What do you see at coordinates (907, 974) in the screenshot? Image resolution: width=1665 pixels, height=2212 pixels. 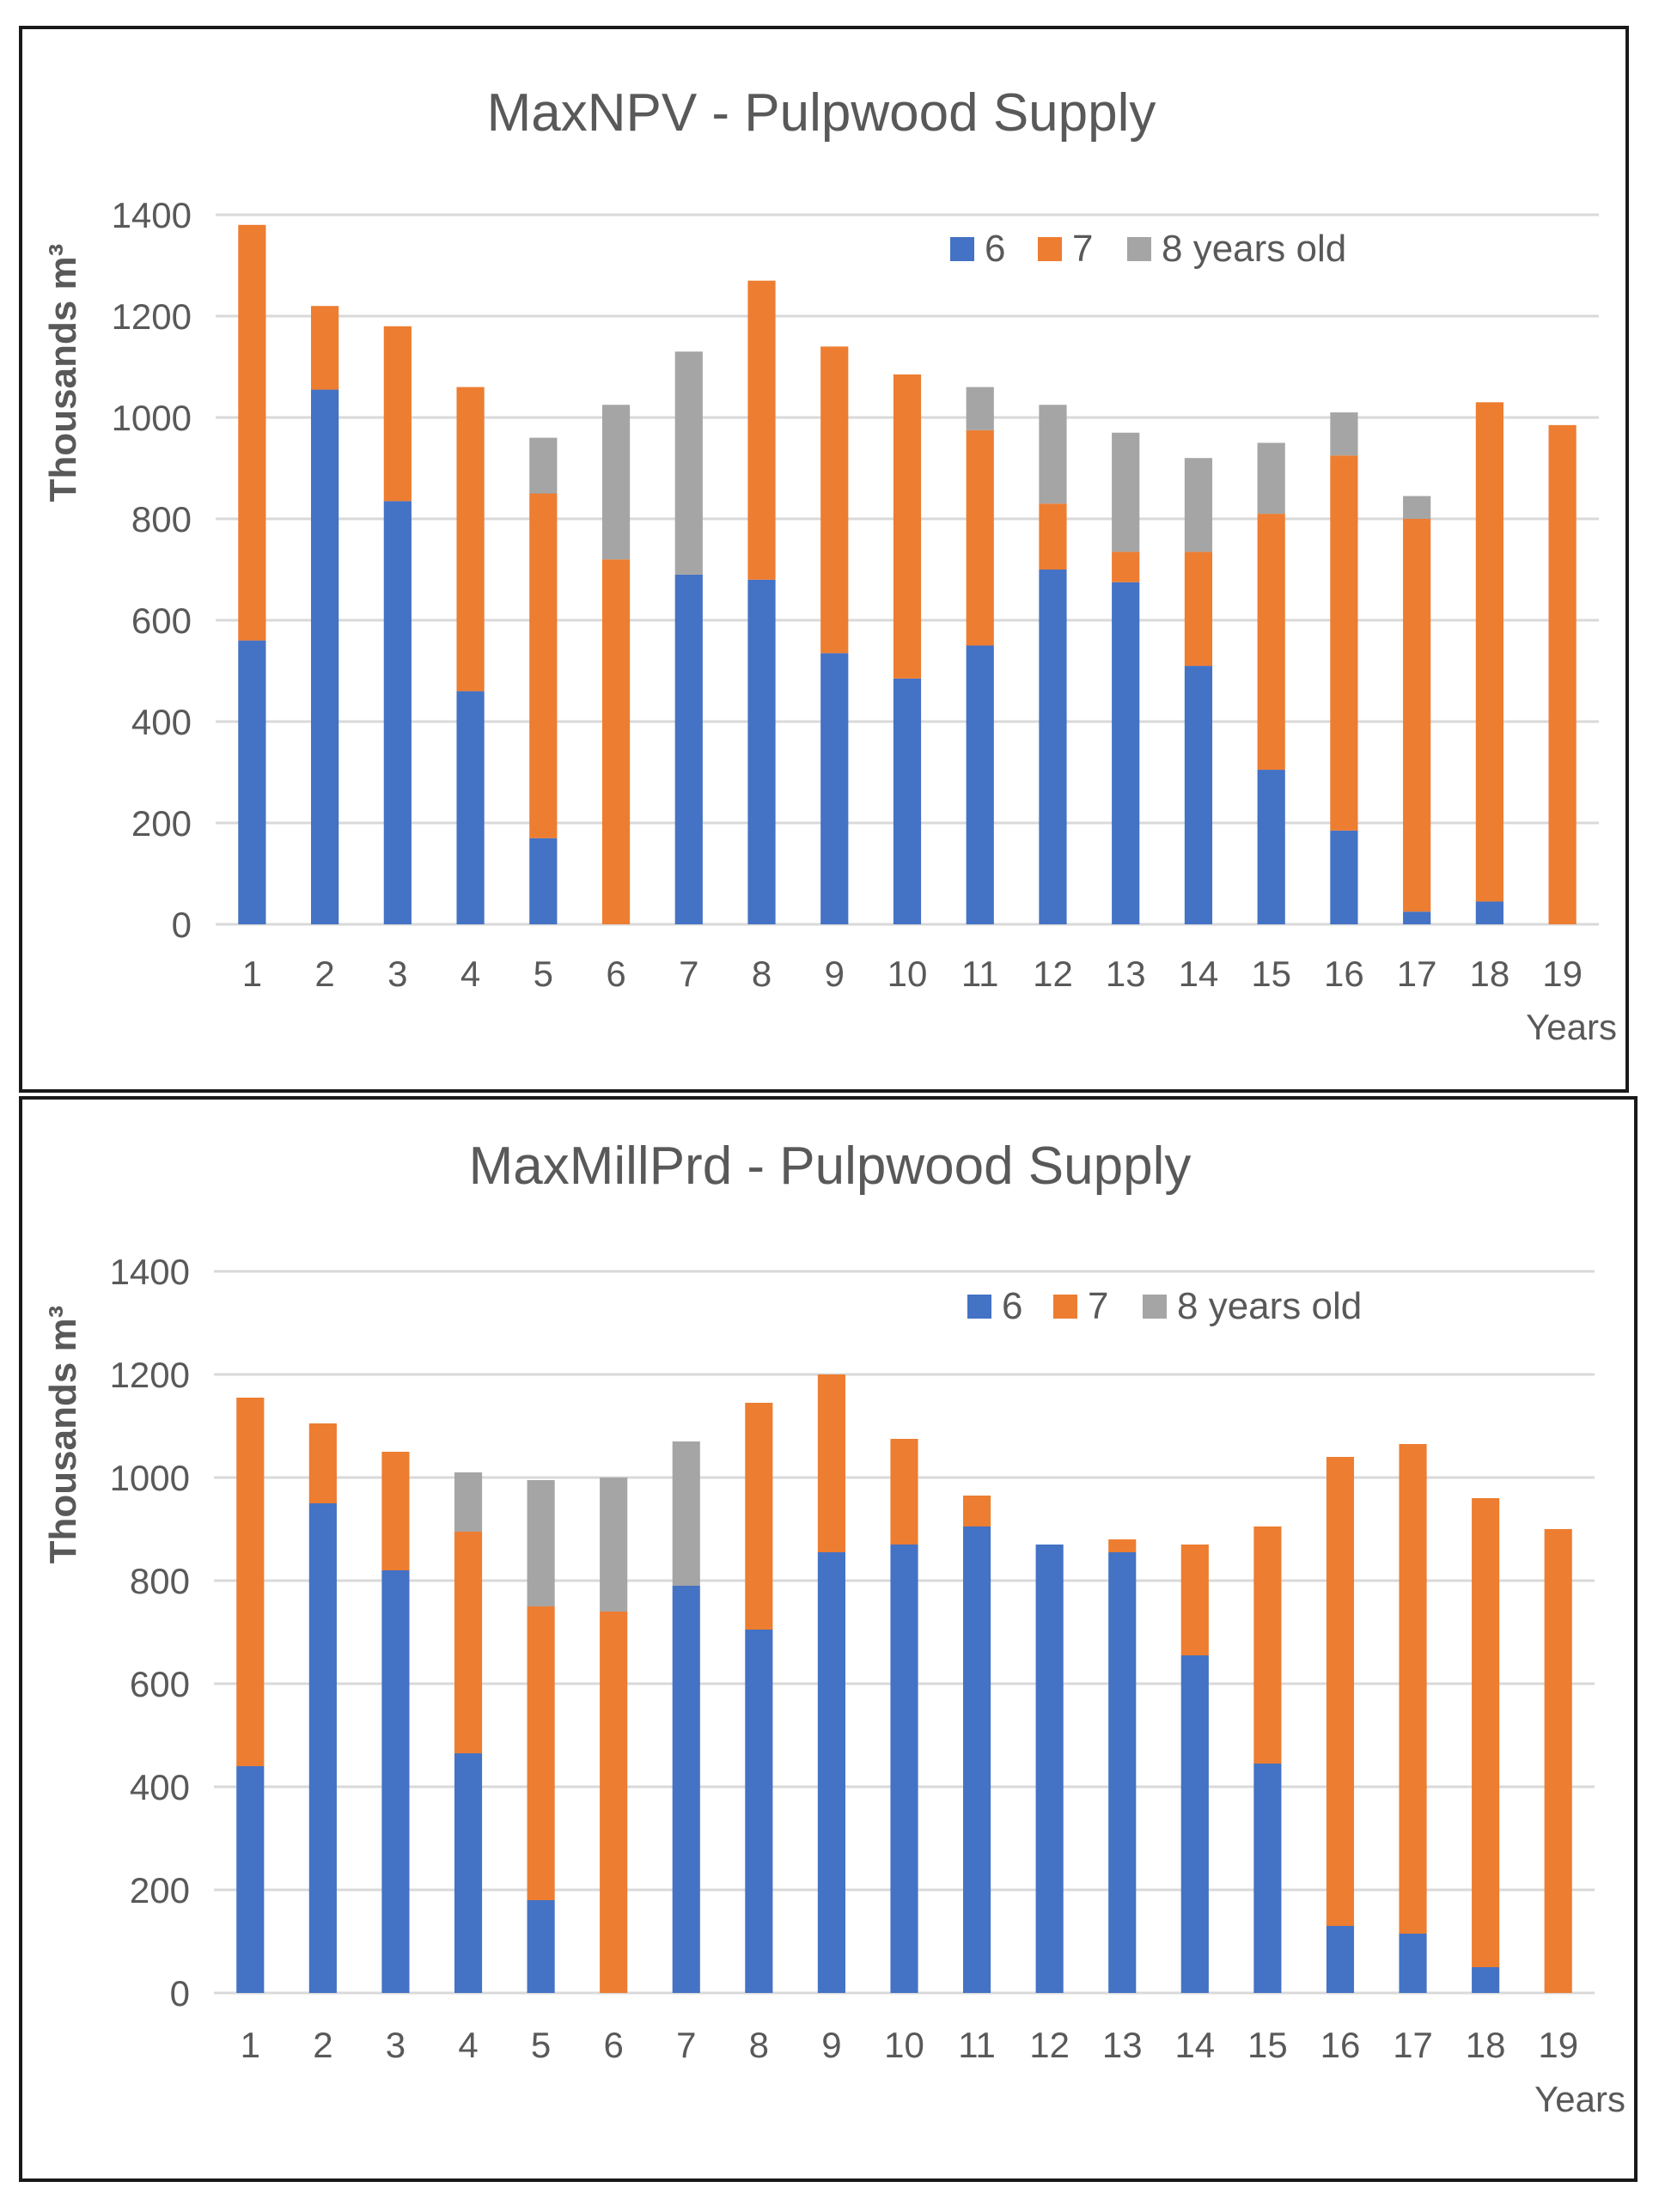 I see `x-tick-label: 10` at bounding box center [907, 974].